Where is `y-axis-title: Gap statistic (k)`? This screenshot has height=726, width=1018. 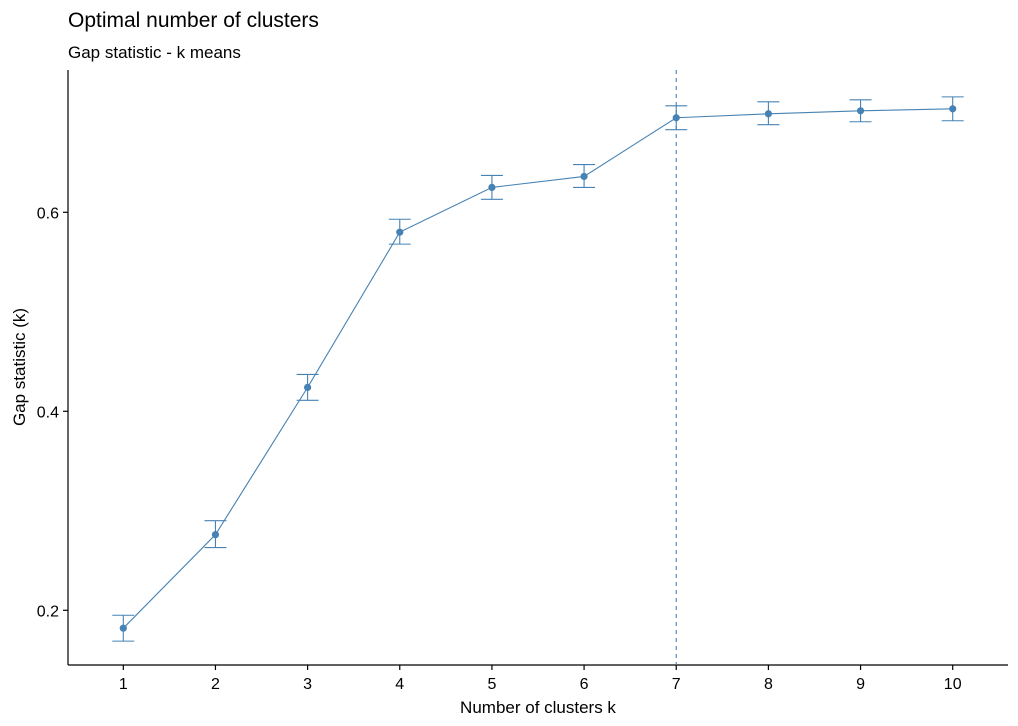 y-axis-title: Gap statistic (k) is located at coordinates (19, 367).